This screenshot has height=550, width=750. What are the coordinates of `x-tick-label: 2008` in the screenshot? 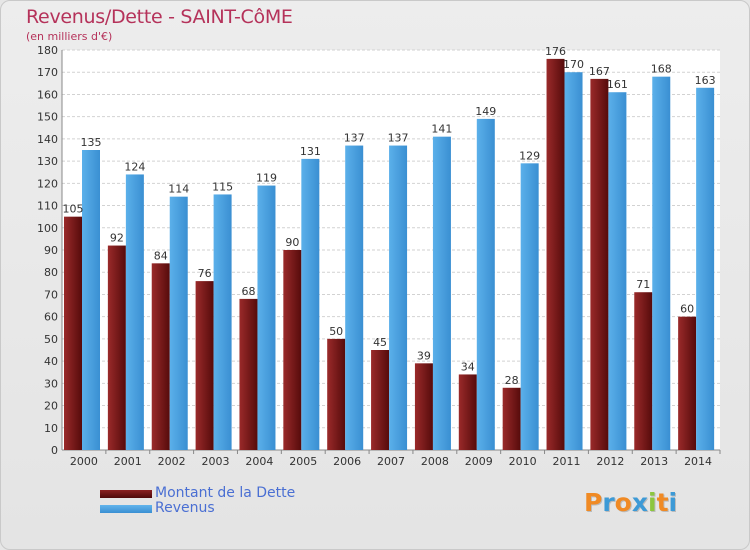 It's located at (435, 461).